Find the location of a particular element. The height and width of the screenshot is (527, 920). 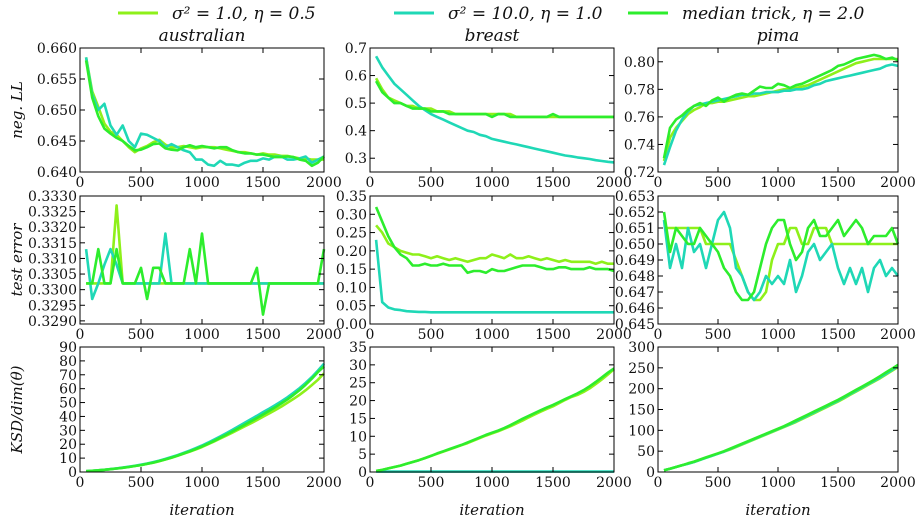

y-tick-label: 0.35 is located at coordinates (351, 197).